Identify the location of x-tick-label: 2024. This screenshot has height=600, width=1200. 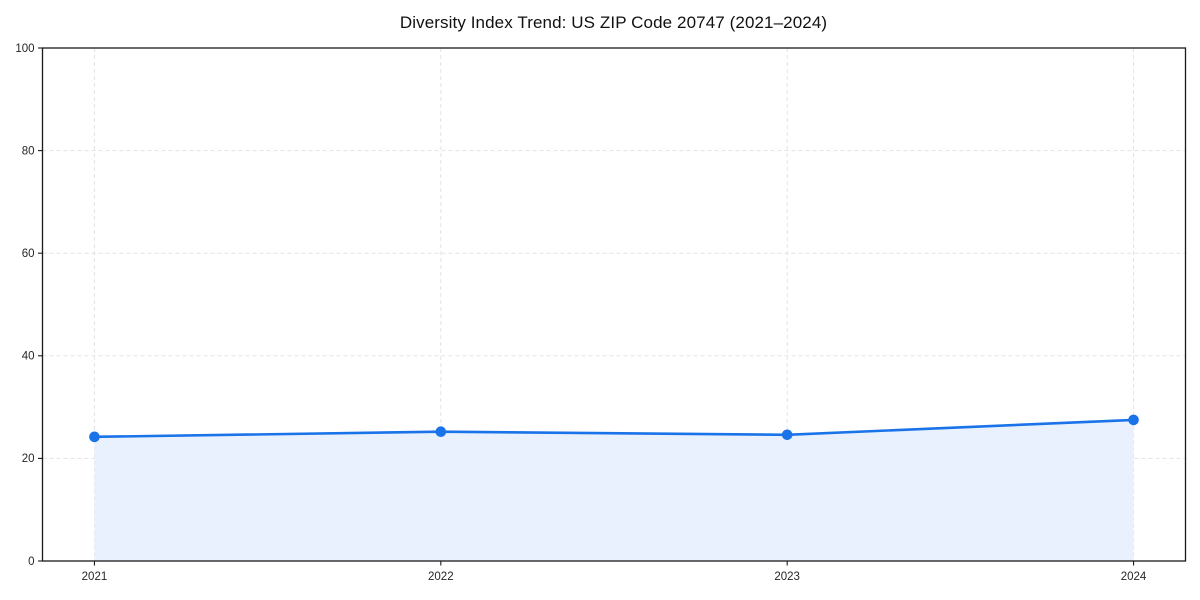
(1134, 577).